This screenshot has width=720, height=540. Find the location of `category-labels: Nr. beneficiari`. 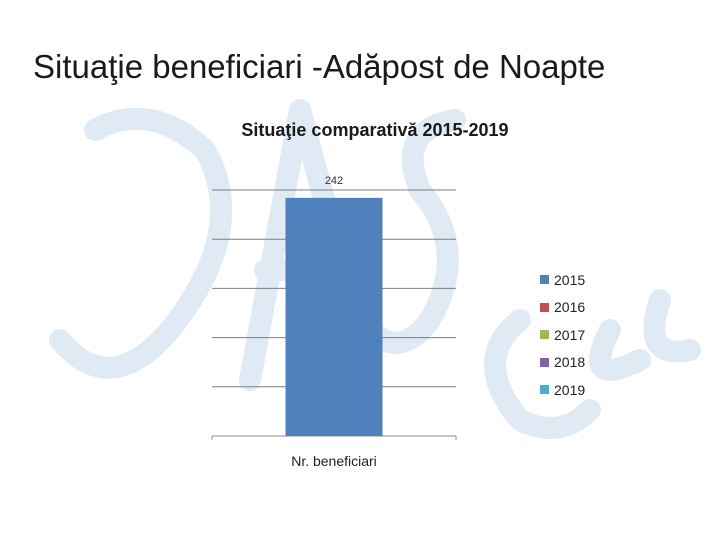

category-labels: Nr. beneficiari is located at coordinates (334, 461).